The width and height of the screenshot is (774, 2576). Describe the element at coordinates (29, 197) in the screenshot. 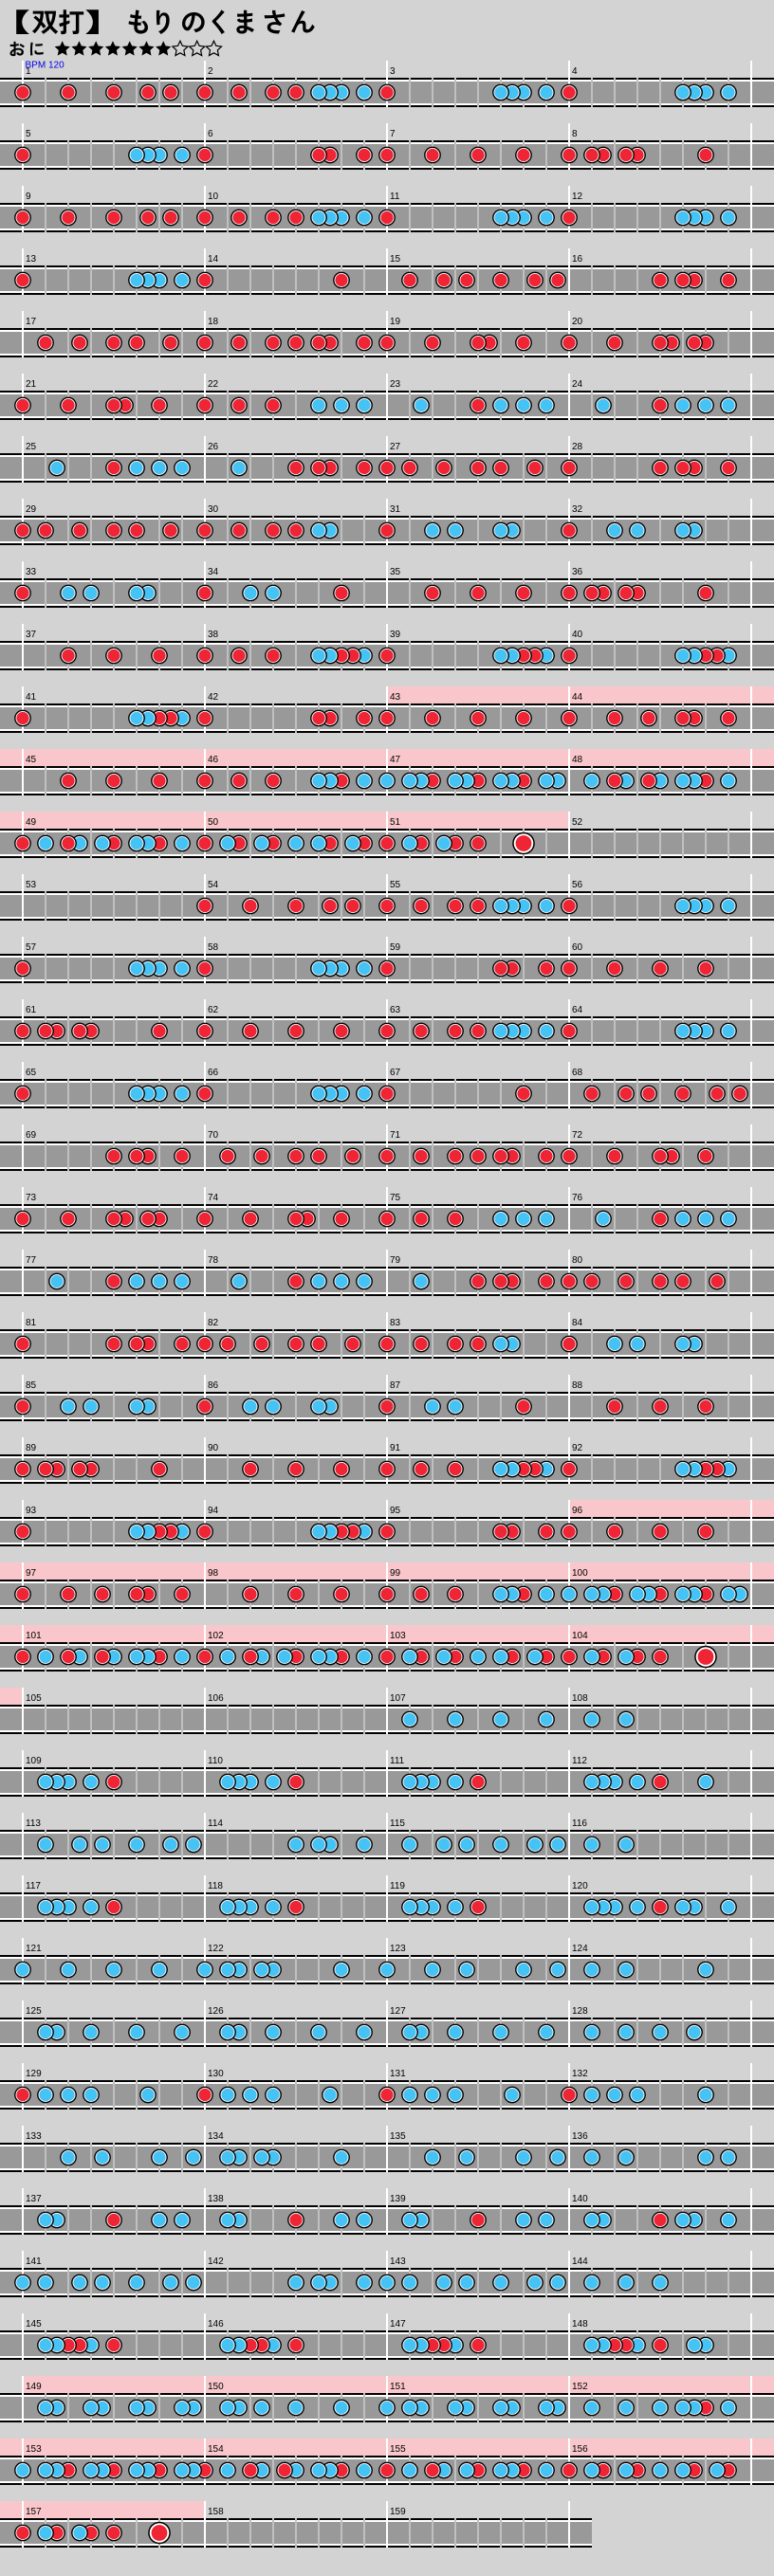

I see `svg-text: 9` at that location.